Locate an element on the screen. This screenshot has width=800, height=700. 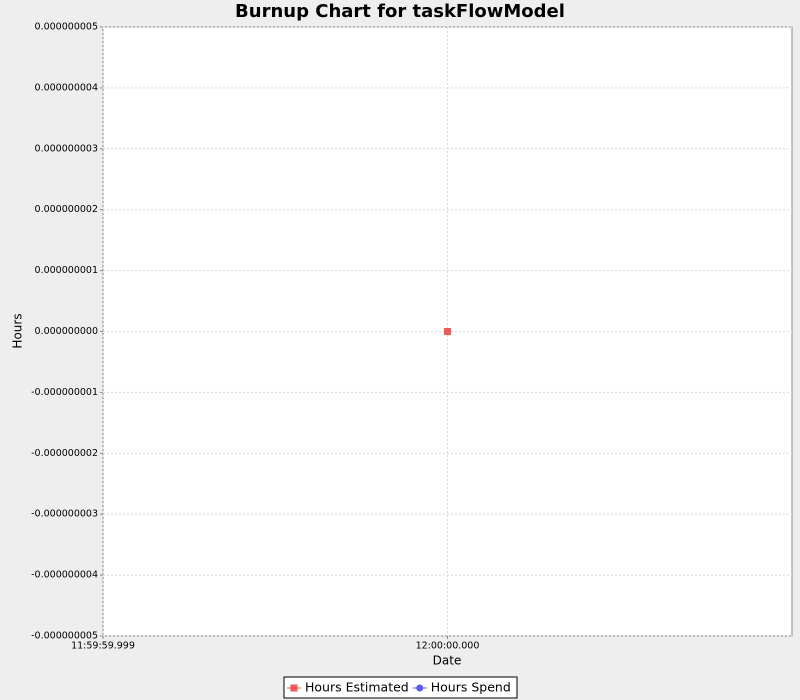
y-tick-label: 0.000000005 is located at coordinates (66, 27).